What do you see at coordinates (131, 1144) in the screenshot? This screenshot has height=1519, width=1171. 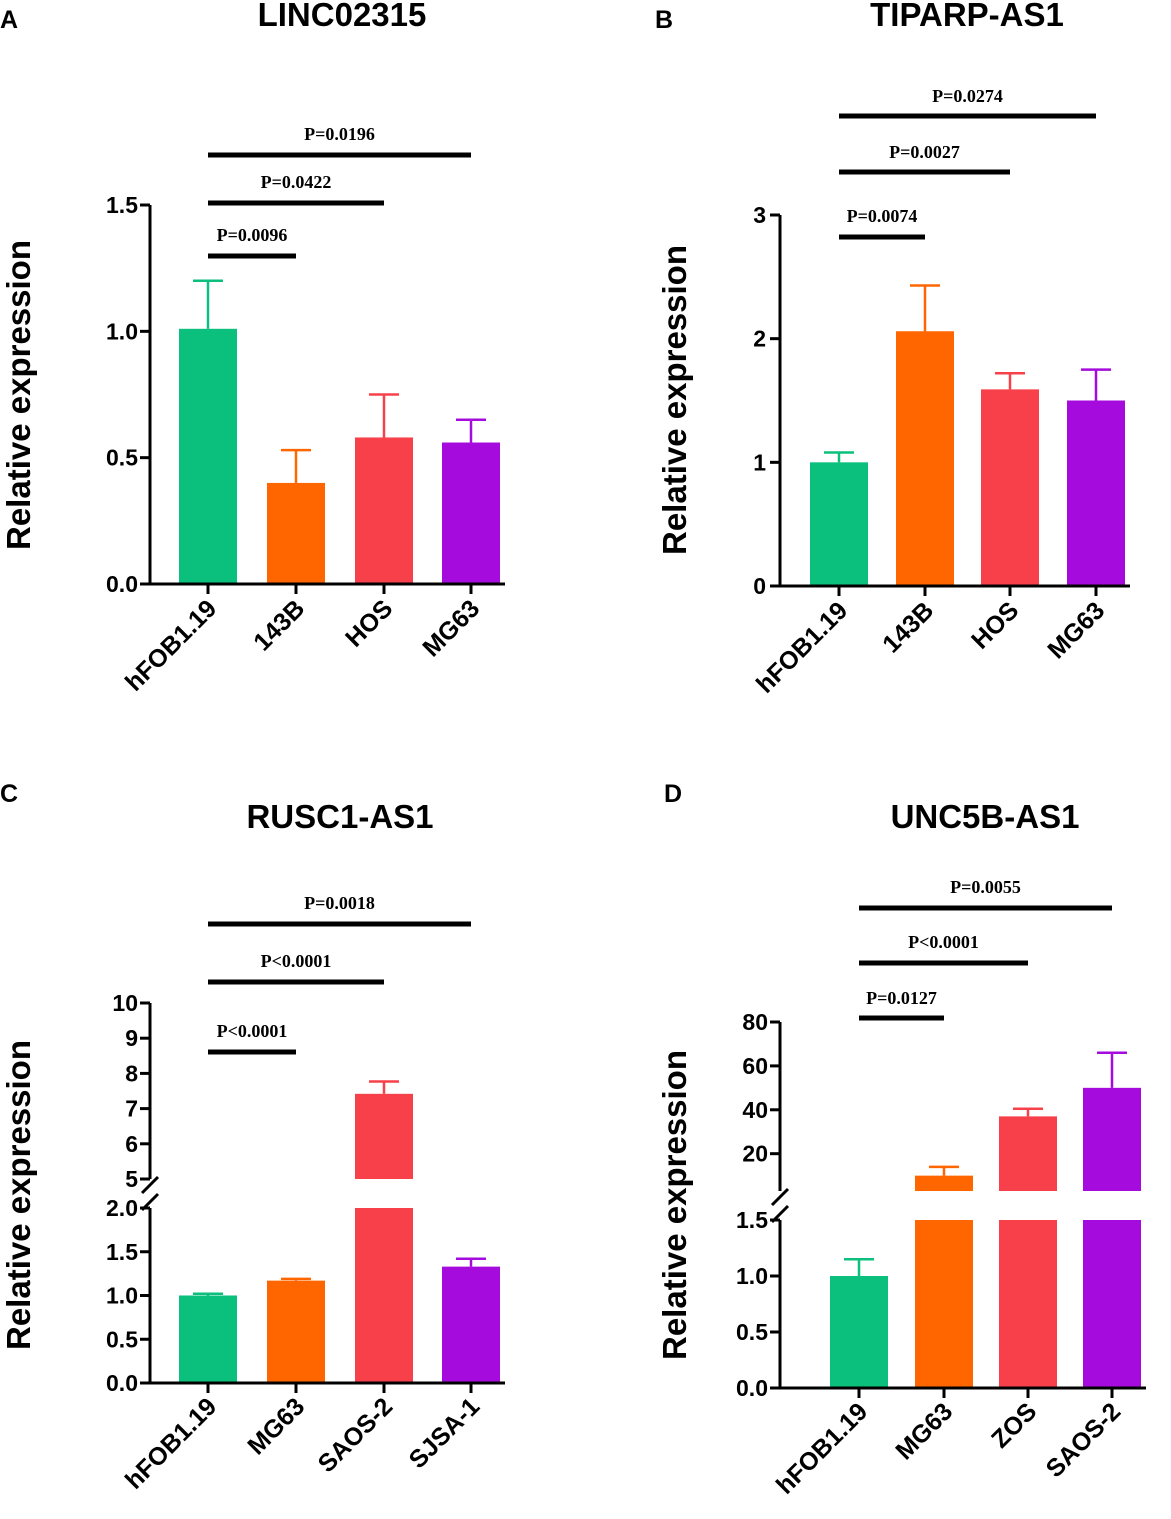 I see `y-tick-label: 6` at bounding box center [131, 1144].